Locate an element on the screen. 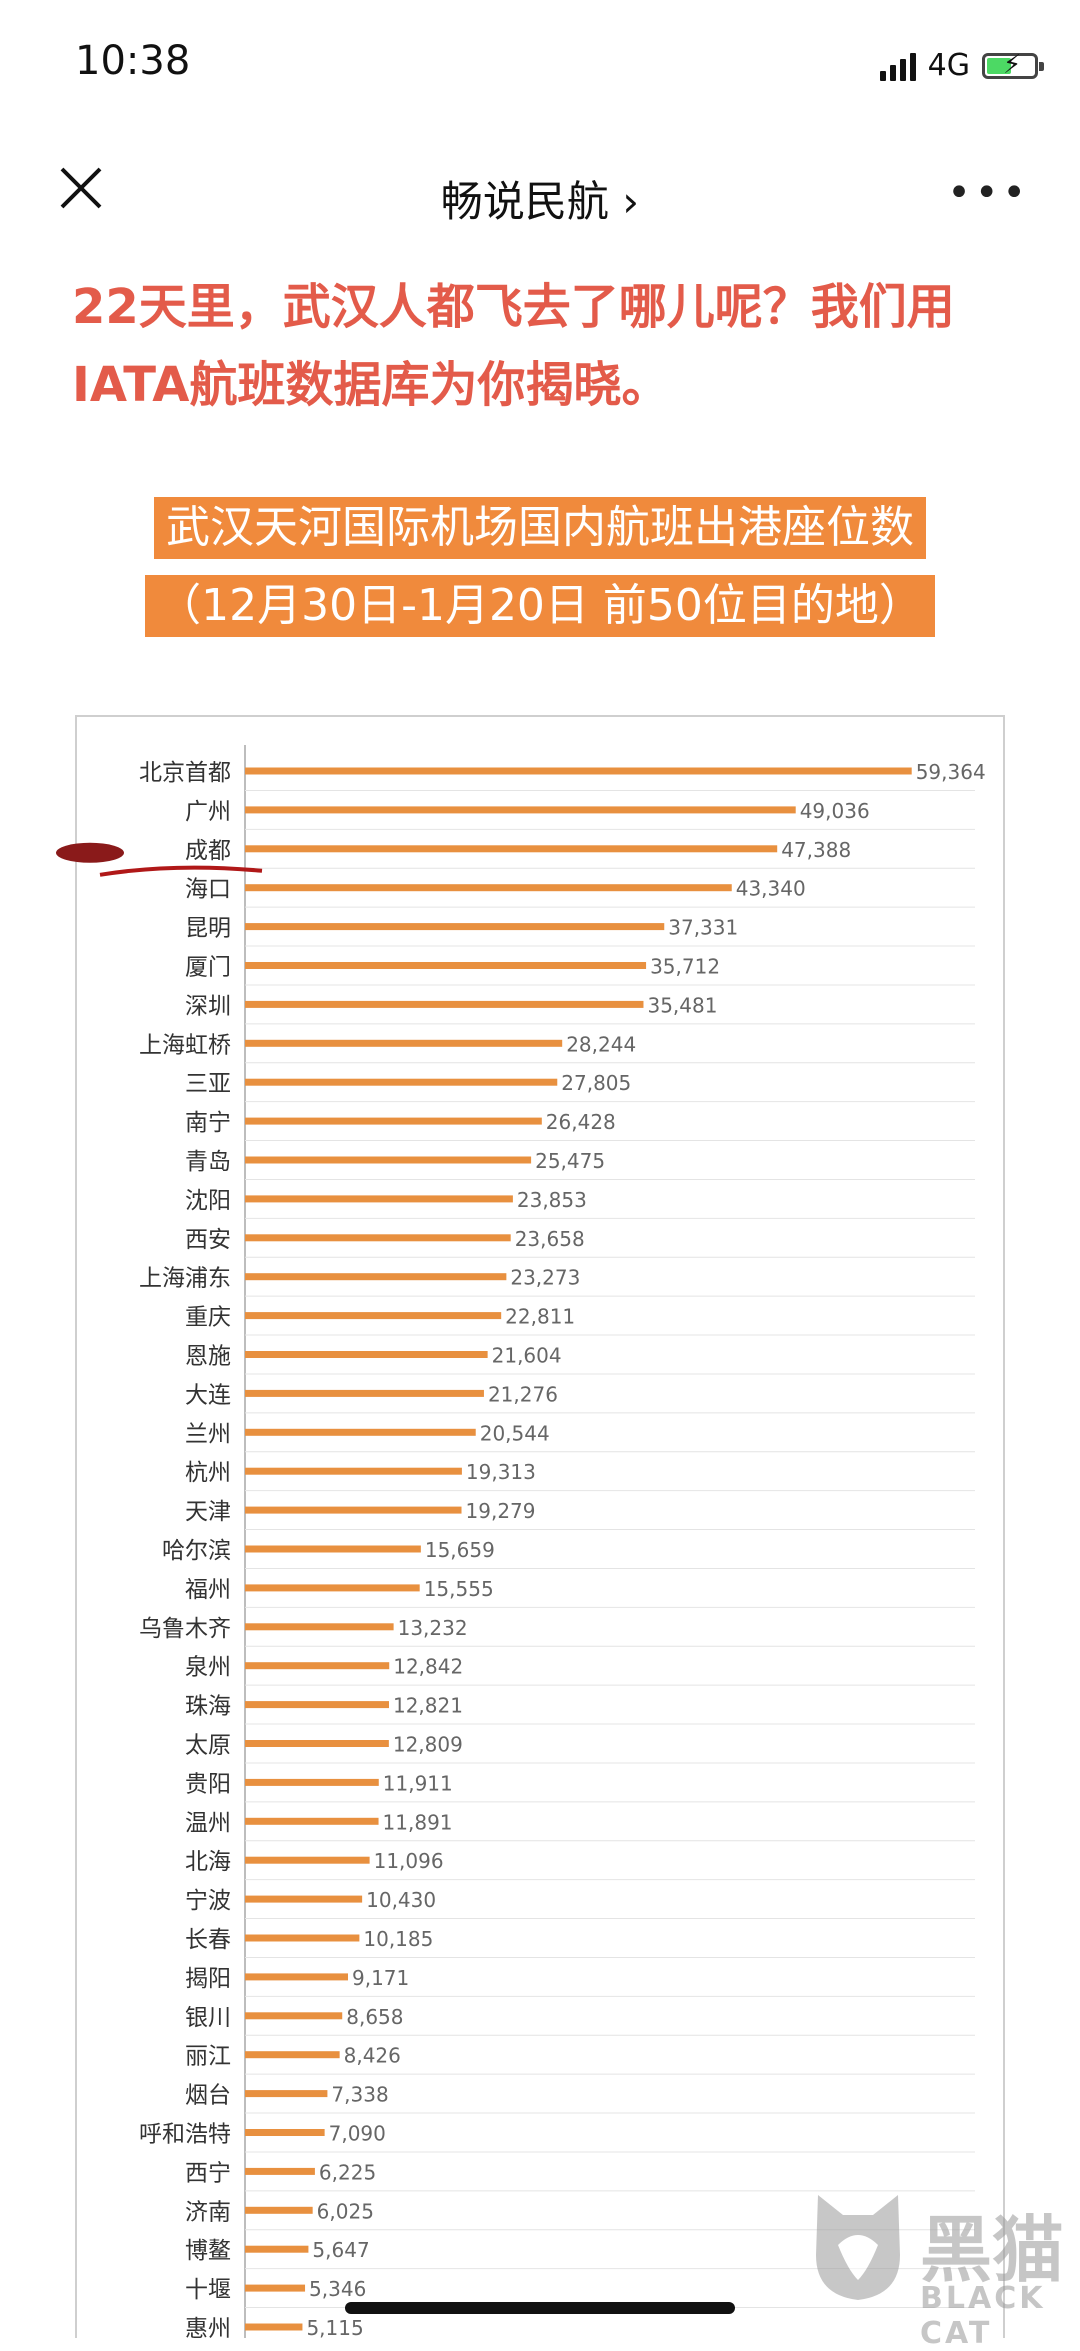  value-label: 12,821 is located at coordinates (428, 1706).